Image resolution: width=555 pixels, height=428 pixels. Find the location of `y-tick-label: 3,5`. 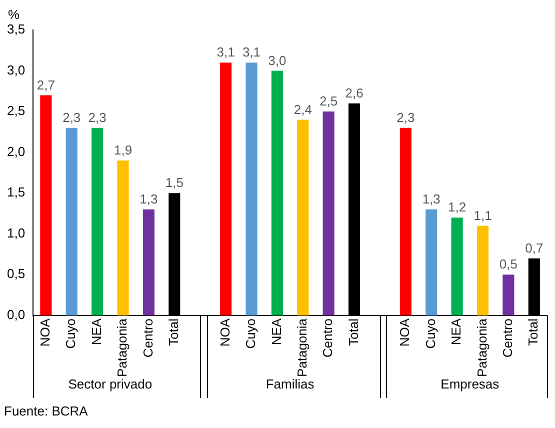

y-tick-label: 3,5 is located at coordinates (16, 29).